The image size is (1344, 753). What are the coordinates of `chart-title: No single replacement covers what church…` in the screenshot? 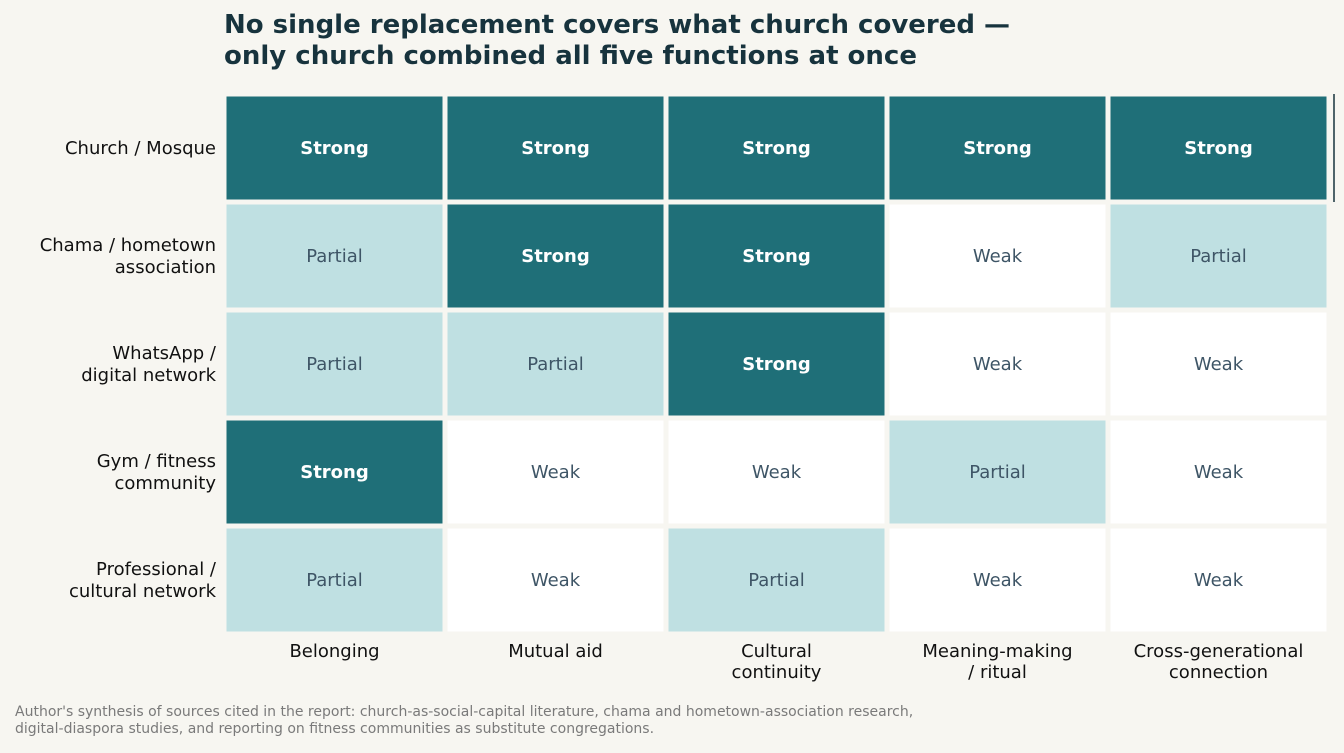 It's located at (724, 41).